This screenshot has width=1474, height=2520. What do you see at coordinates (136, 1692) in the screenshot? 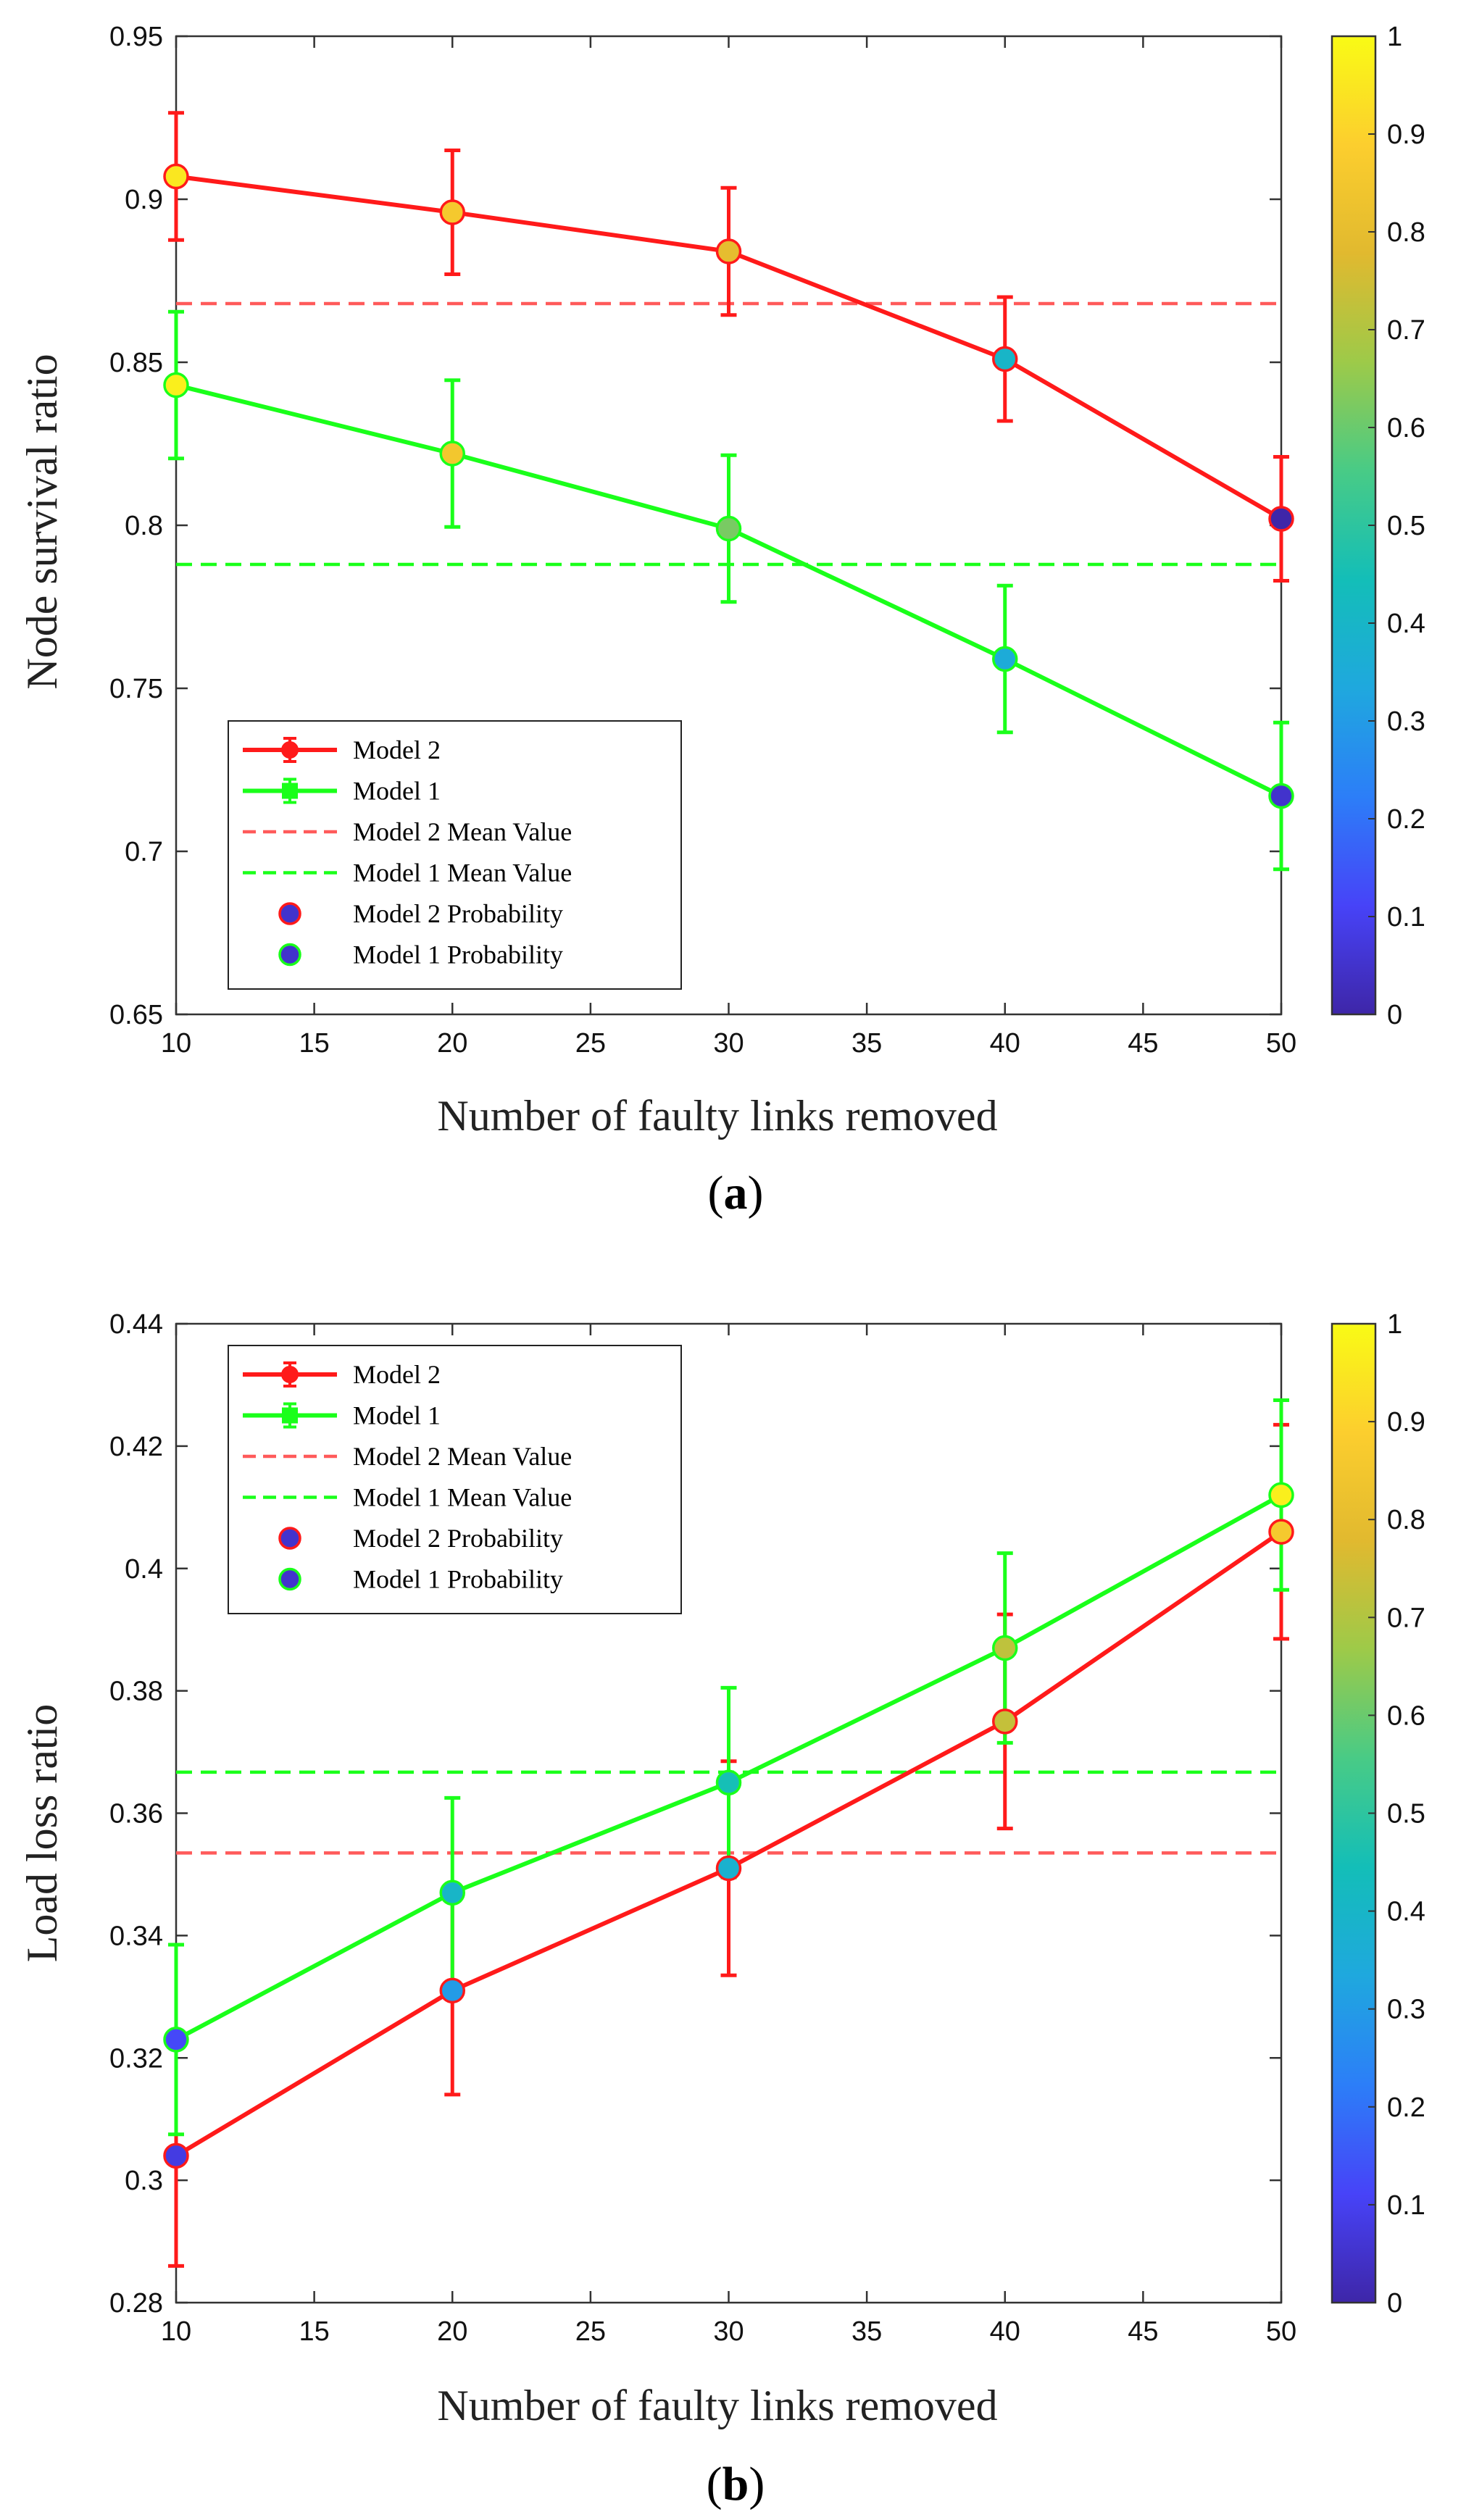
I see `y-tick-label: 0.38` at bounding box center [136, 1692].